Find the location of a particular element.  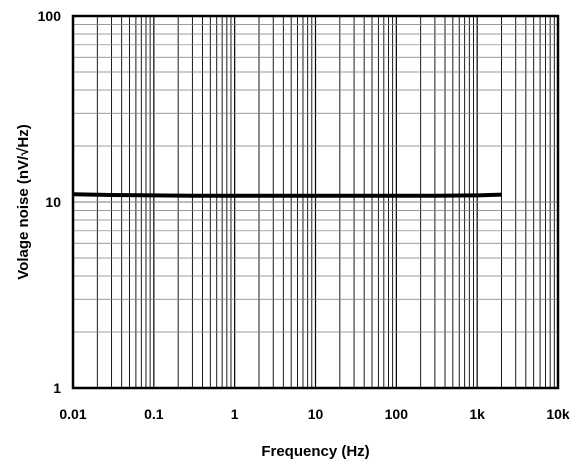

noise-series-line is located at coordinates (287, 195).